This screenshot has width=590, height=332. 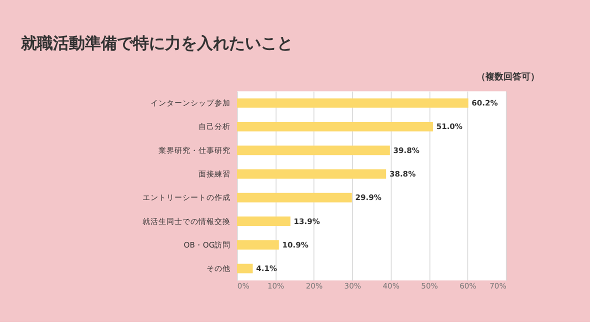 I want to click on y-tick-label: その他, so click(x=218, y=269).